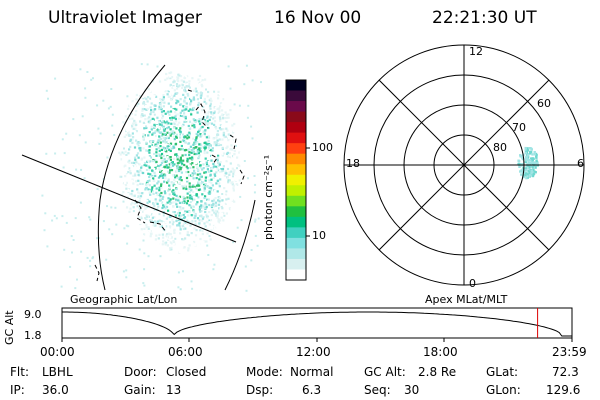  I want to click on gain-value: 13, so click(174, 390).